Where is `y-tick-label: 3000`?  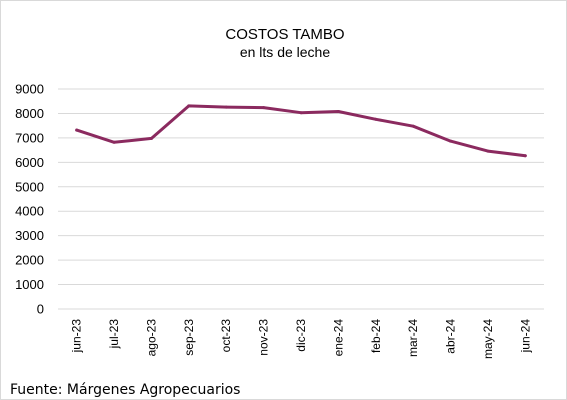
y-tick-label: 3000 is located at coordinates (29, 235).